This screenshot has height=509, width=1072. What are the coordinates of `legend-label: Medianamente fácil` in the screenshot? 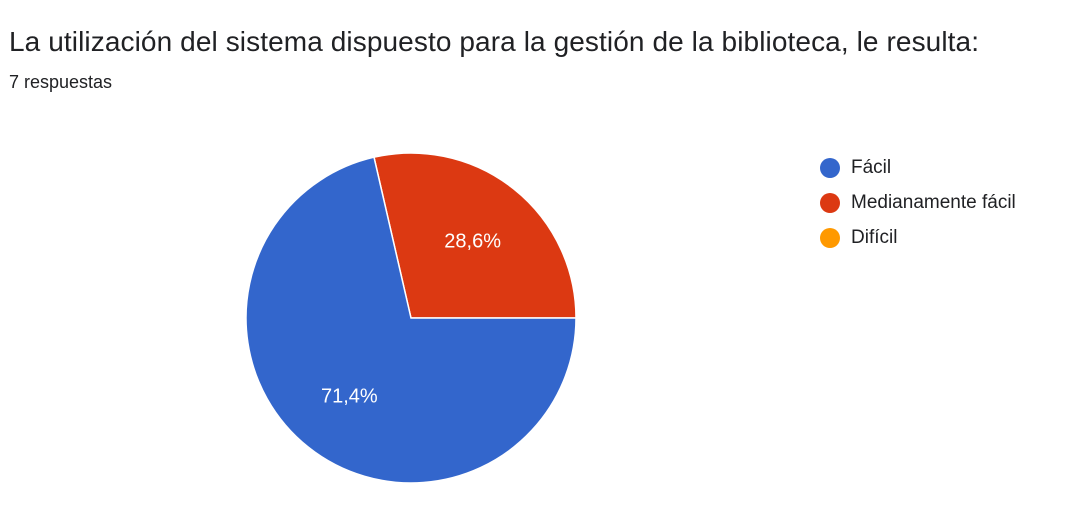 It's located at (933, 202).